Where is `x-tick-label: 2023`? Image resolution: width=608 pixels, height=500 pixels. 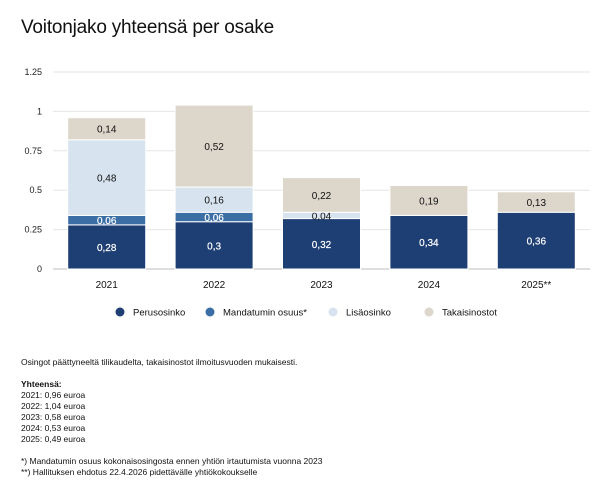
x-tick-label: 2023 is located at coordinates (321, 285).